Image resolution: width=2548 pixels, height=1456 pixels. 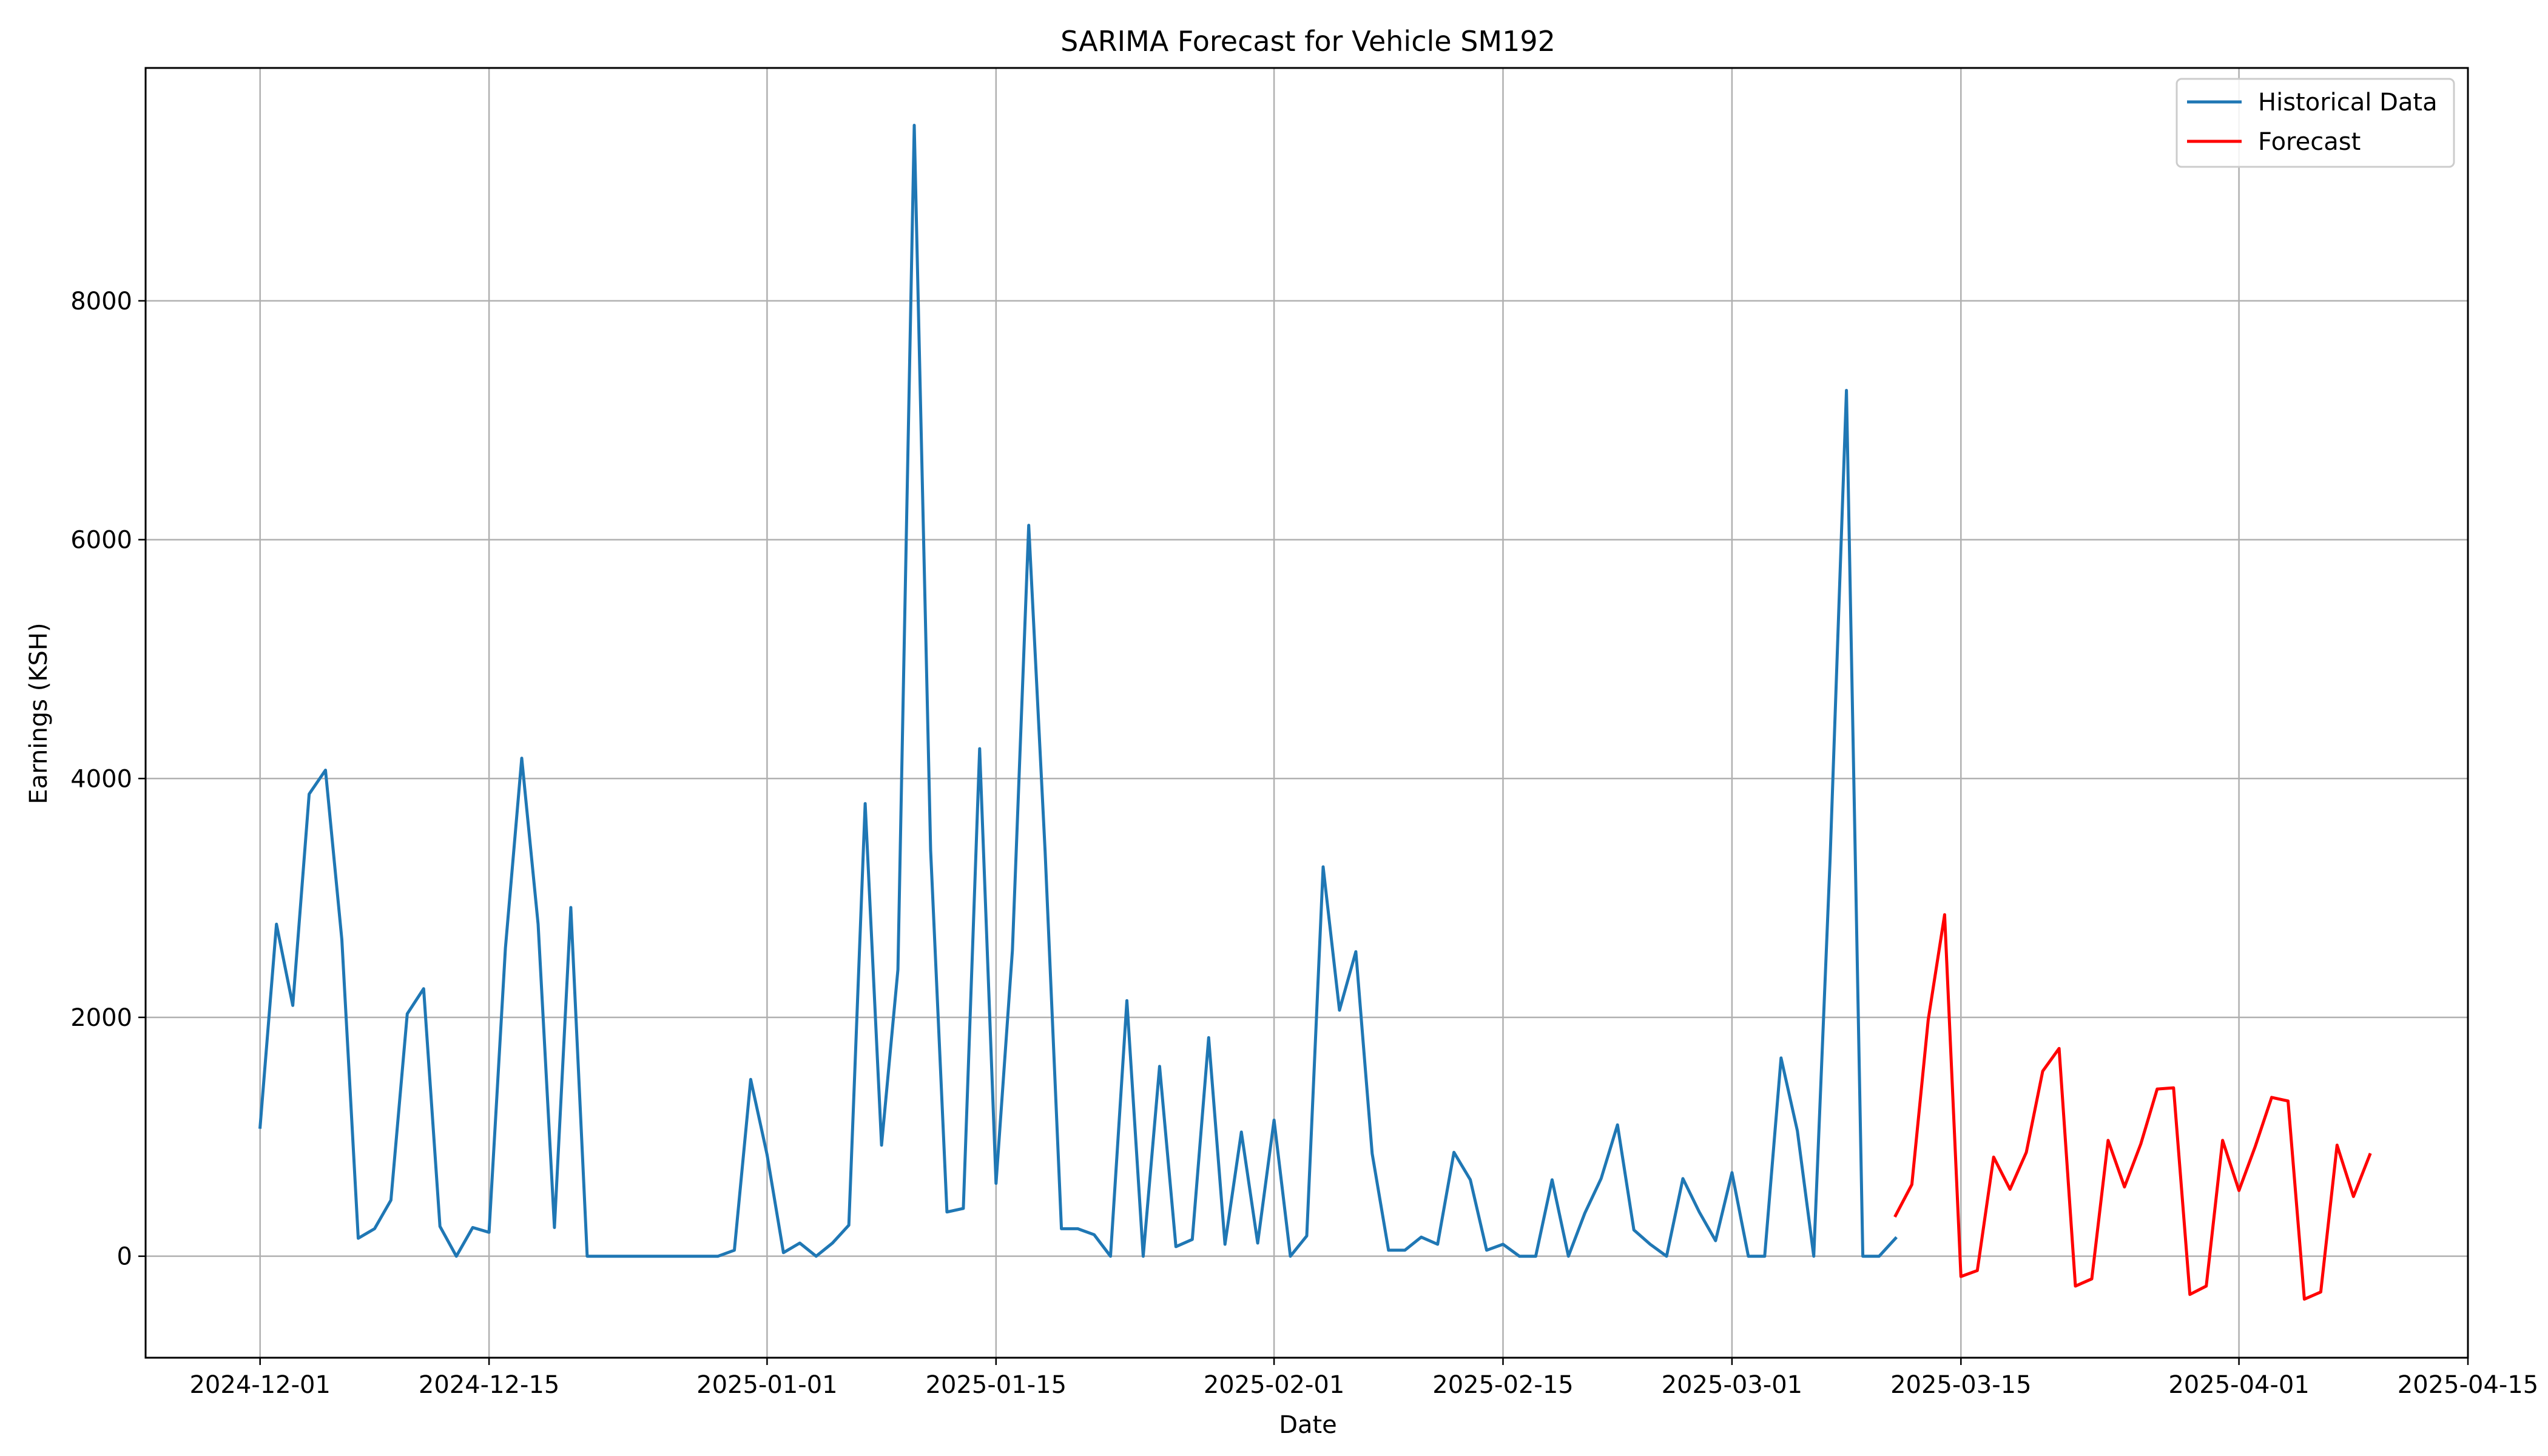 What do you see at coordinates (2132, 1107) in the screenshot?
I see `forecast-line` at bounding box center [2132, 1107].